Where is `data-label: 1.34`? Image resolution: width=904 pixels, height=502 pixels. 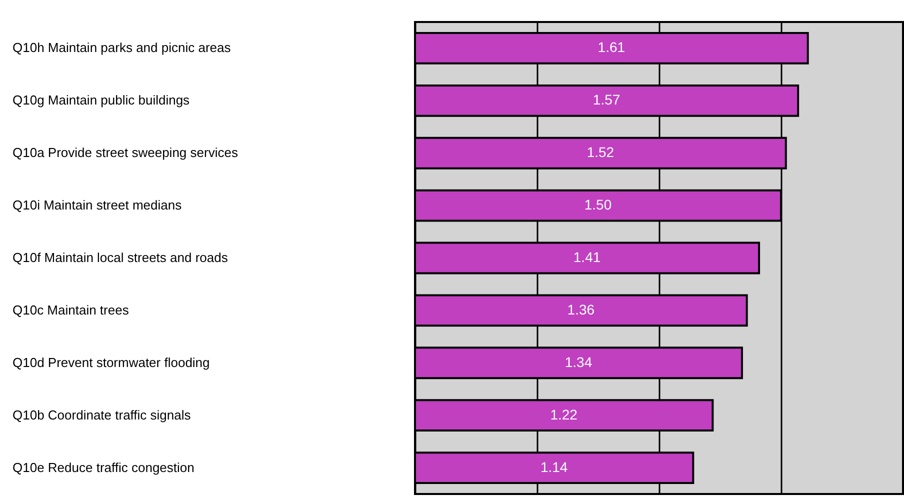 data-label: 1.34 is located at coordinates (578, 362).